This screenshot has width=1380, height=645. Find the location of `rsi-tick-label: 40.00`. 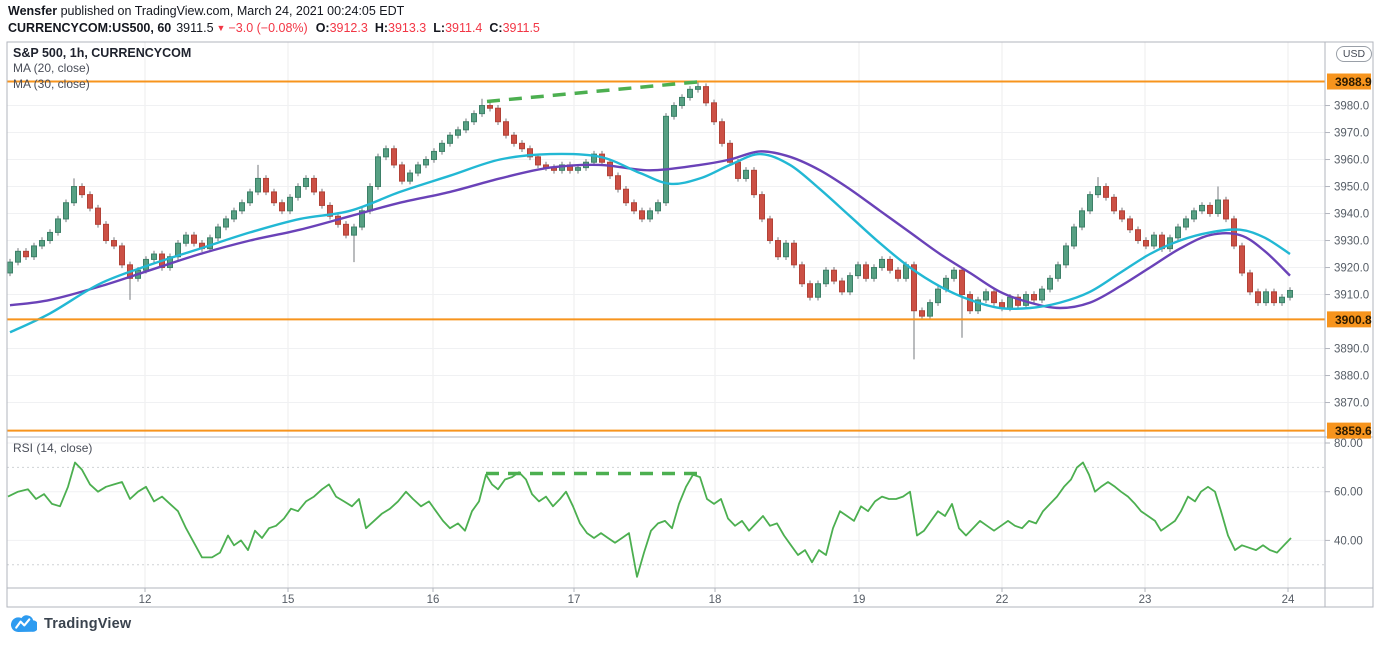

rsi-tick-label: 40.00 is located at coordinates (1348, 541).